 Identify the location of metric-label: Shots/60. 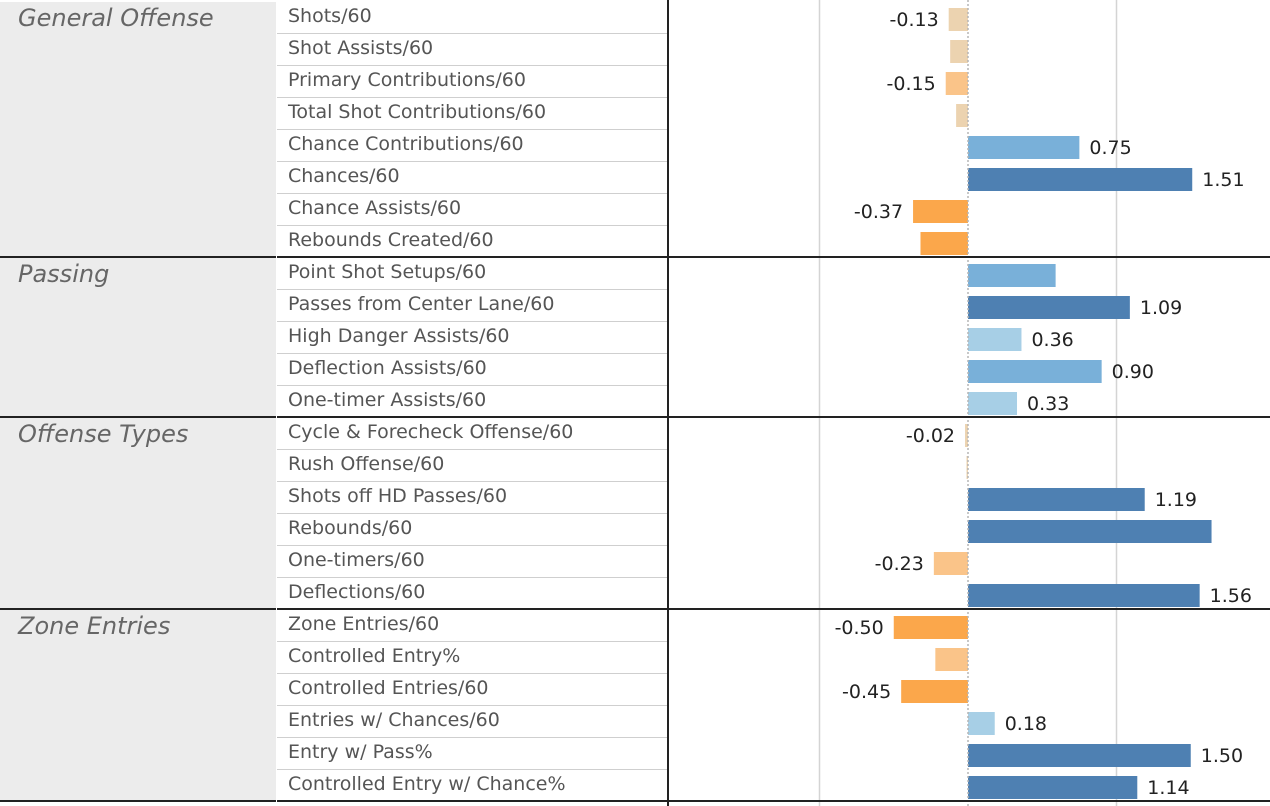
(330, 16).